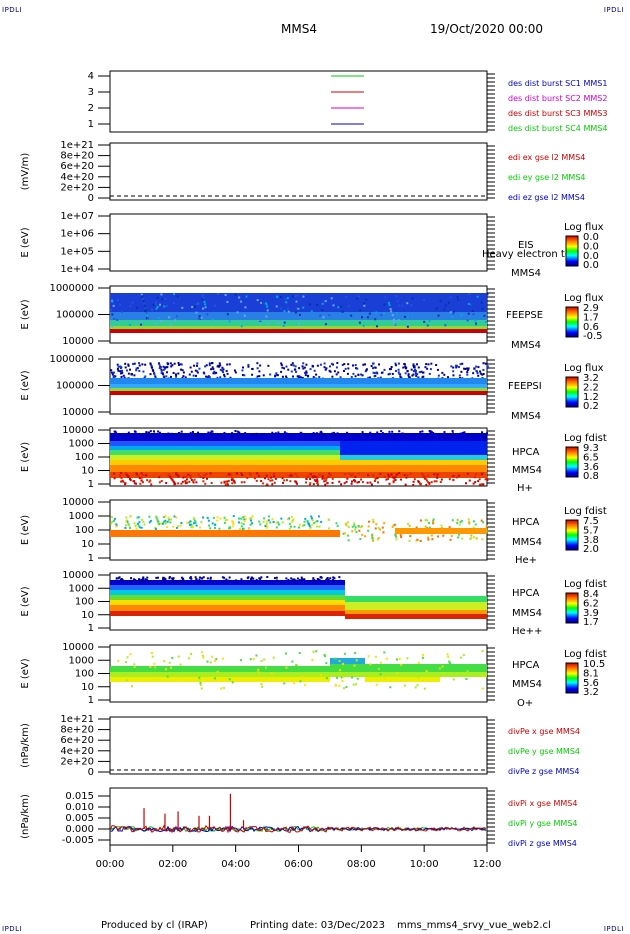  Describe the element at coordinates (78, 430) in the screenshot. I see `y-tick-label: 10000` at that location.